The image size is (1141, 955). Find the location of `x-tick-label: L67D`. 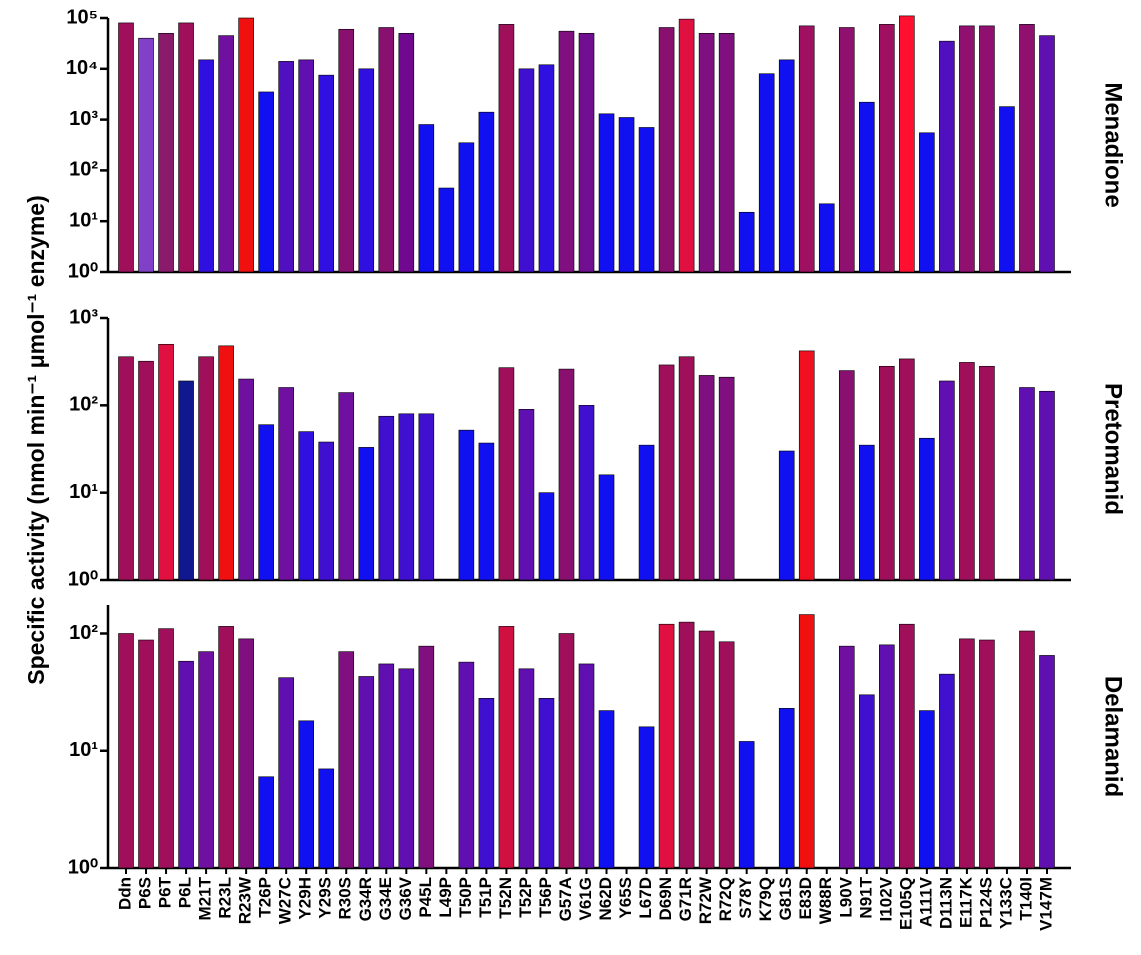

x-tick-label: L67D is located at coordinates (645, 898).